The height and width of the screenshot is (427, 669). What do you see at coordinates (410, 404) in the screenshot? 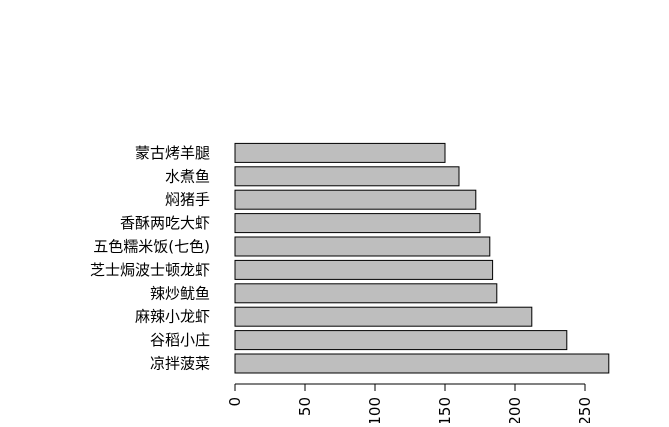
I see `x-axis: 0 50 100 150 200 250` at bounding box center [410, 404].